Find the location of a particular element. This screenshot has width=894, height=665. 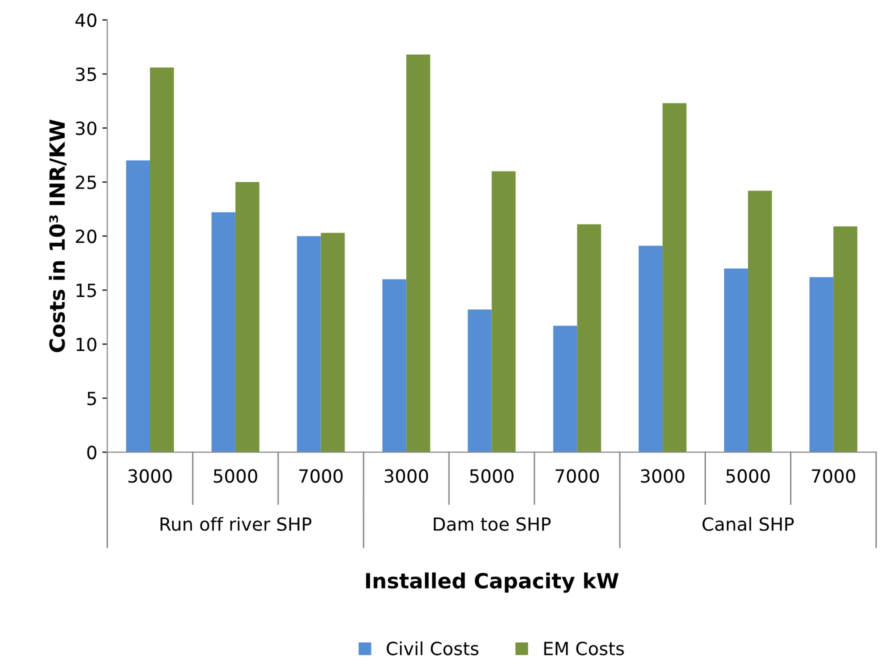

y-tick-label: 0 is located at coordinates (91, 453).